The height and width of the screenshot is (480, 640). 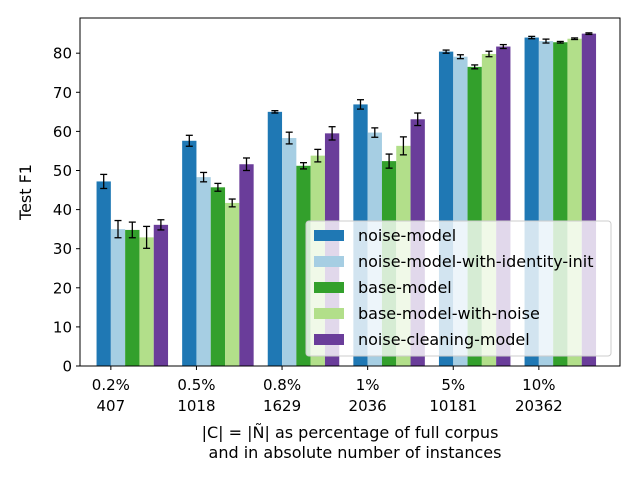 What do you see at coordinates (329, 261) in the screenshot?
I see `legend-swatch-noise-model-with-identity-init` at bounding box center [329, 261].